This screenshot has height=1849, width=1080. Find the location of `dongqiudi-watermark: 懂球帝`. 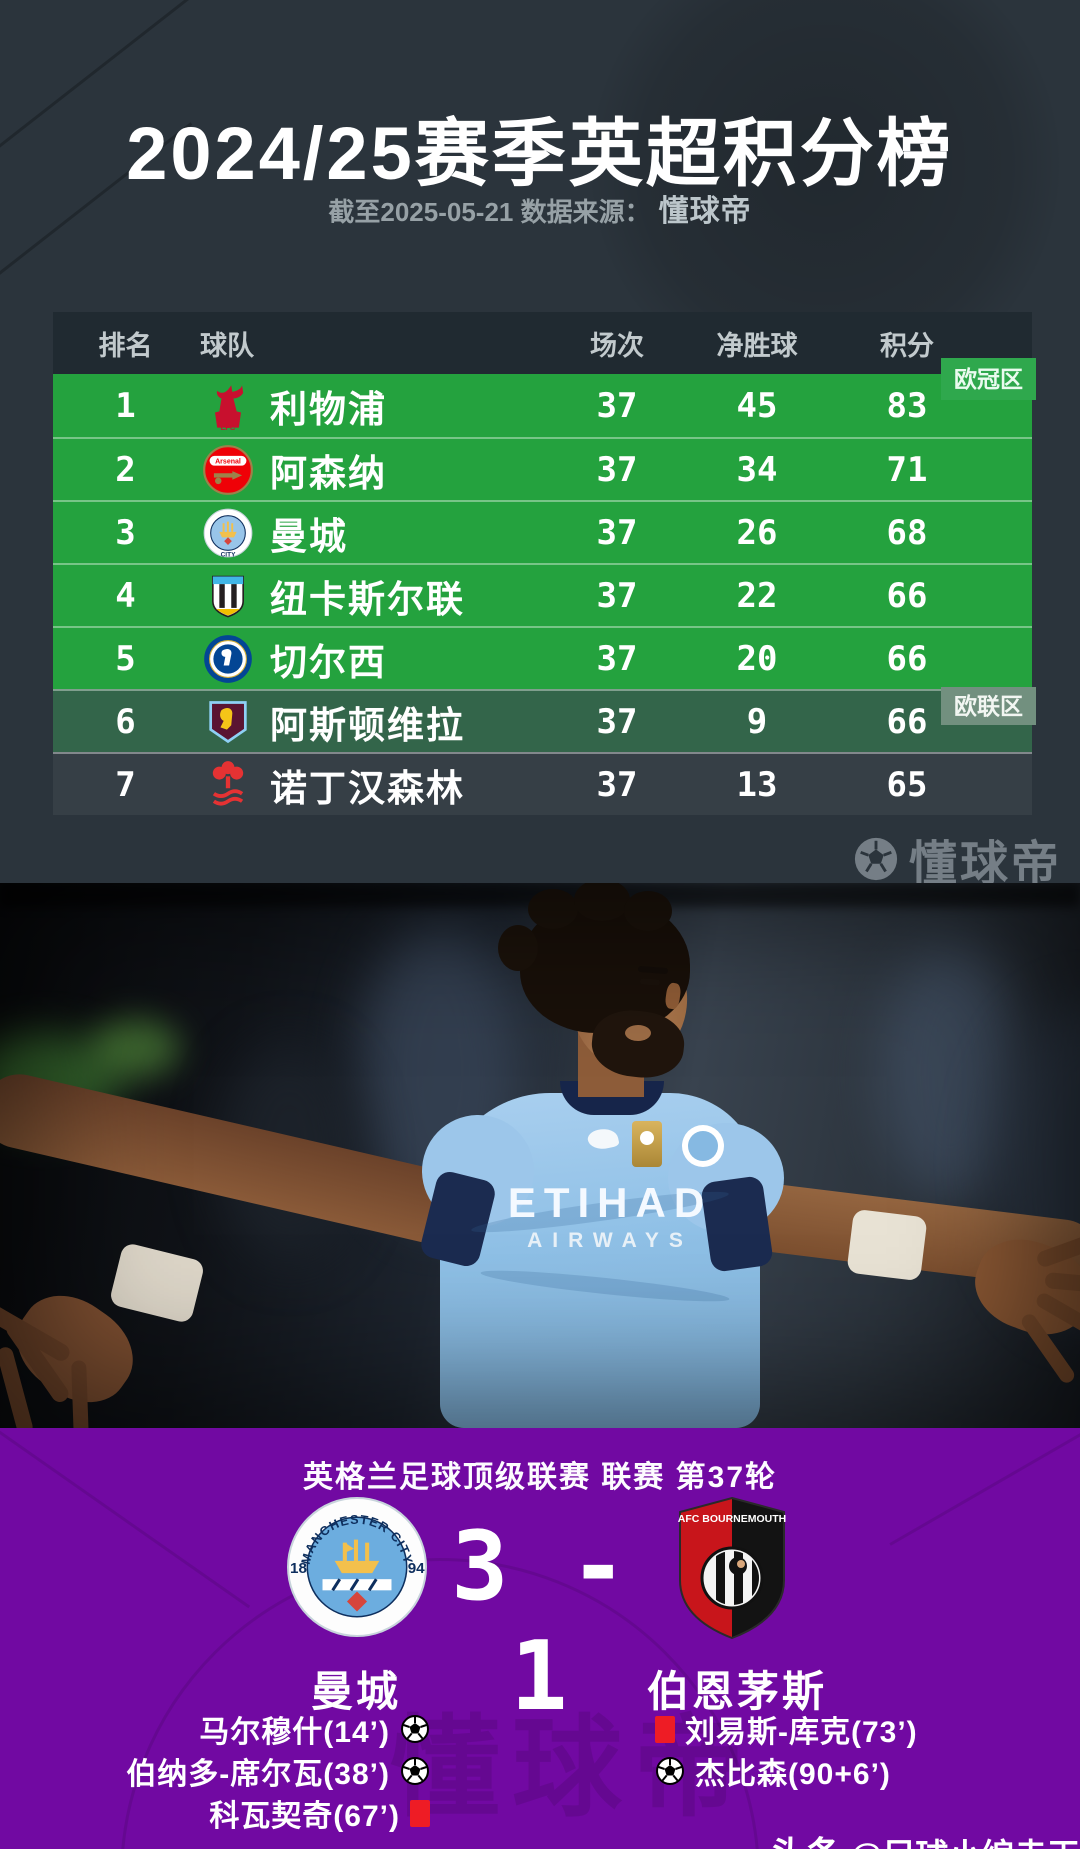

dongqiudi-watermark: 懂球帝 is located at coordinates (957, 859).